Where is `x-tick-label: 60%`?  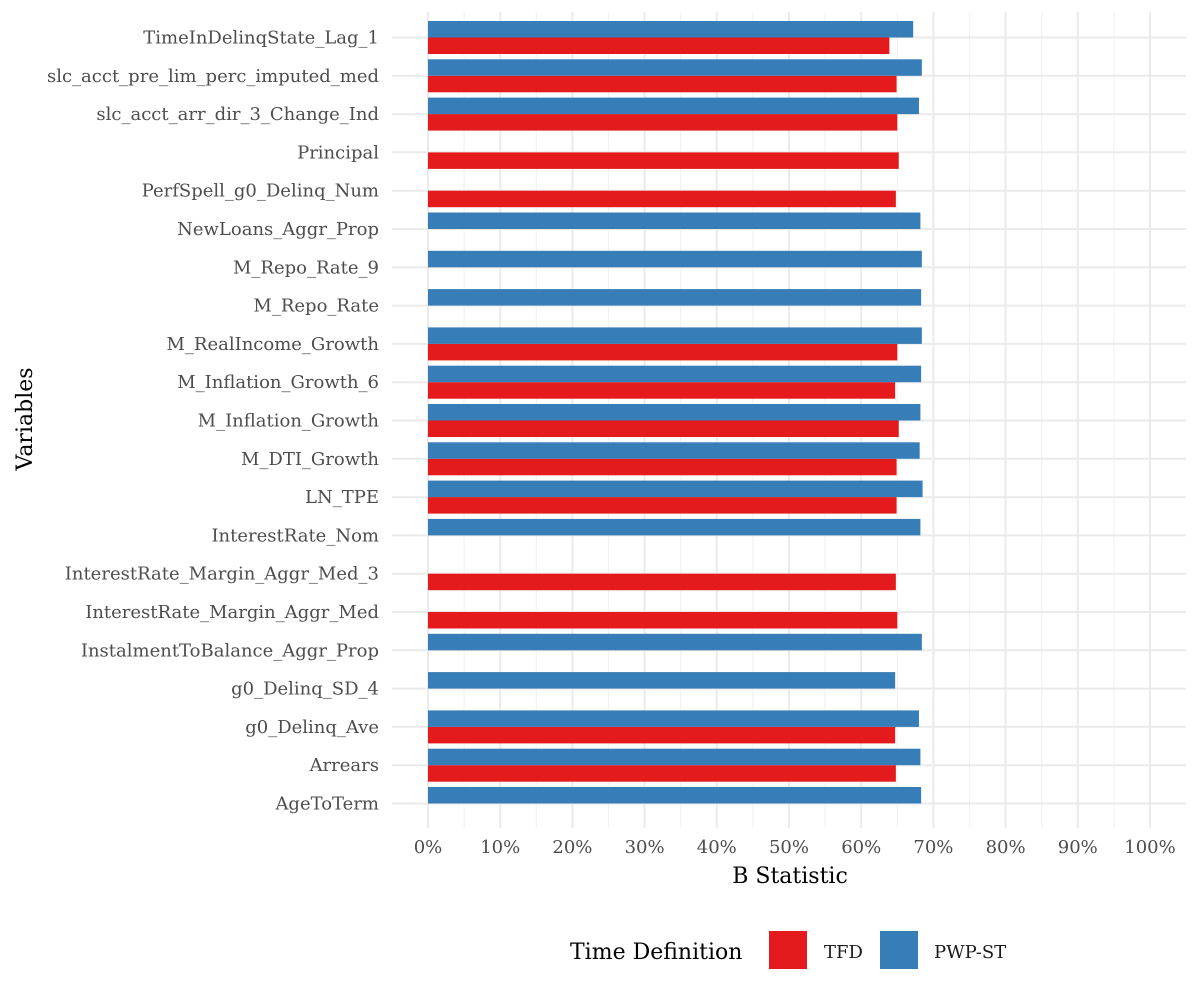 x-tick-label: 60% is located at coordinates (861, 847).